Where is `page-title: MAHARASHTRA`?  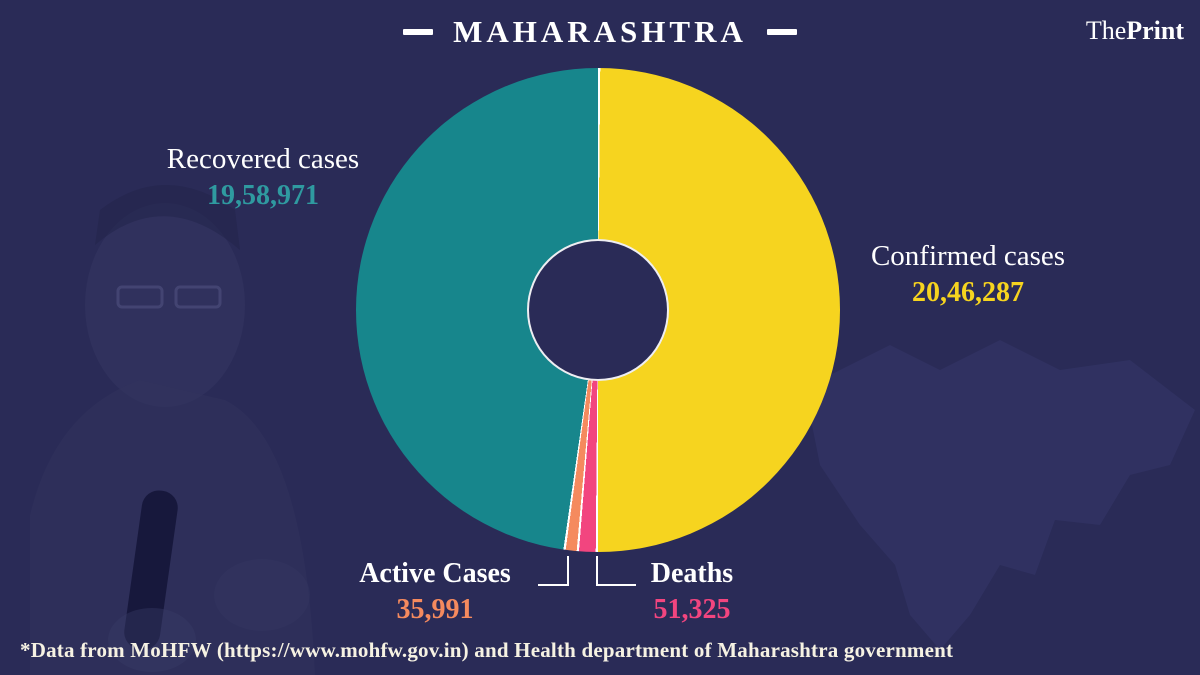
page-title: MAHARASHTRA is located at coordinates (600, 32).